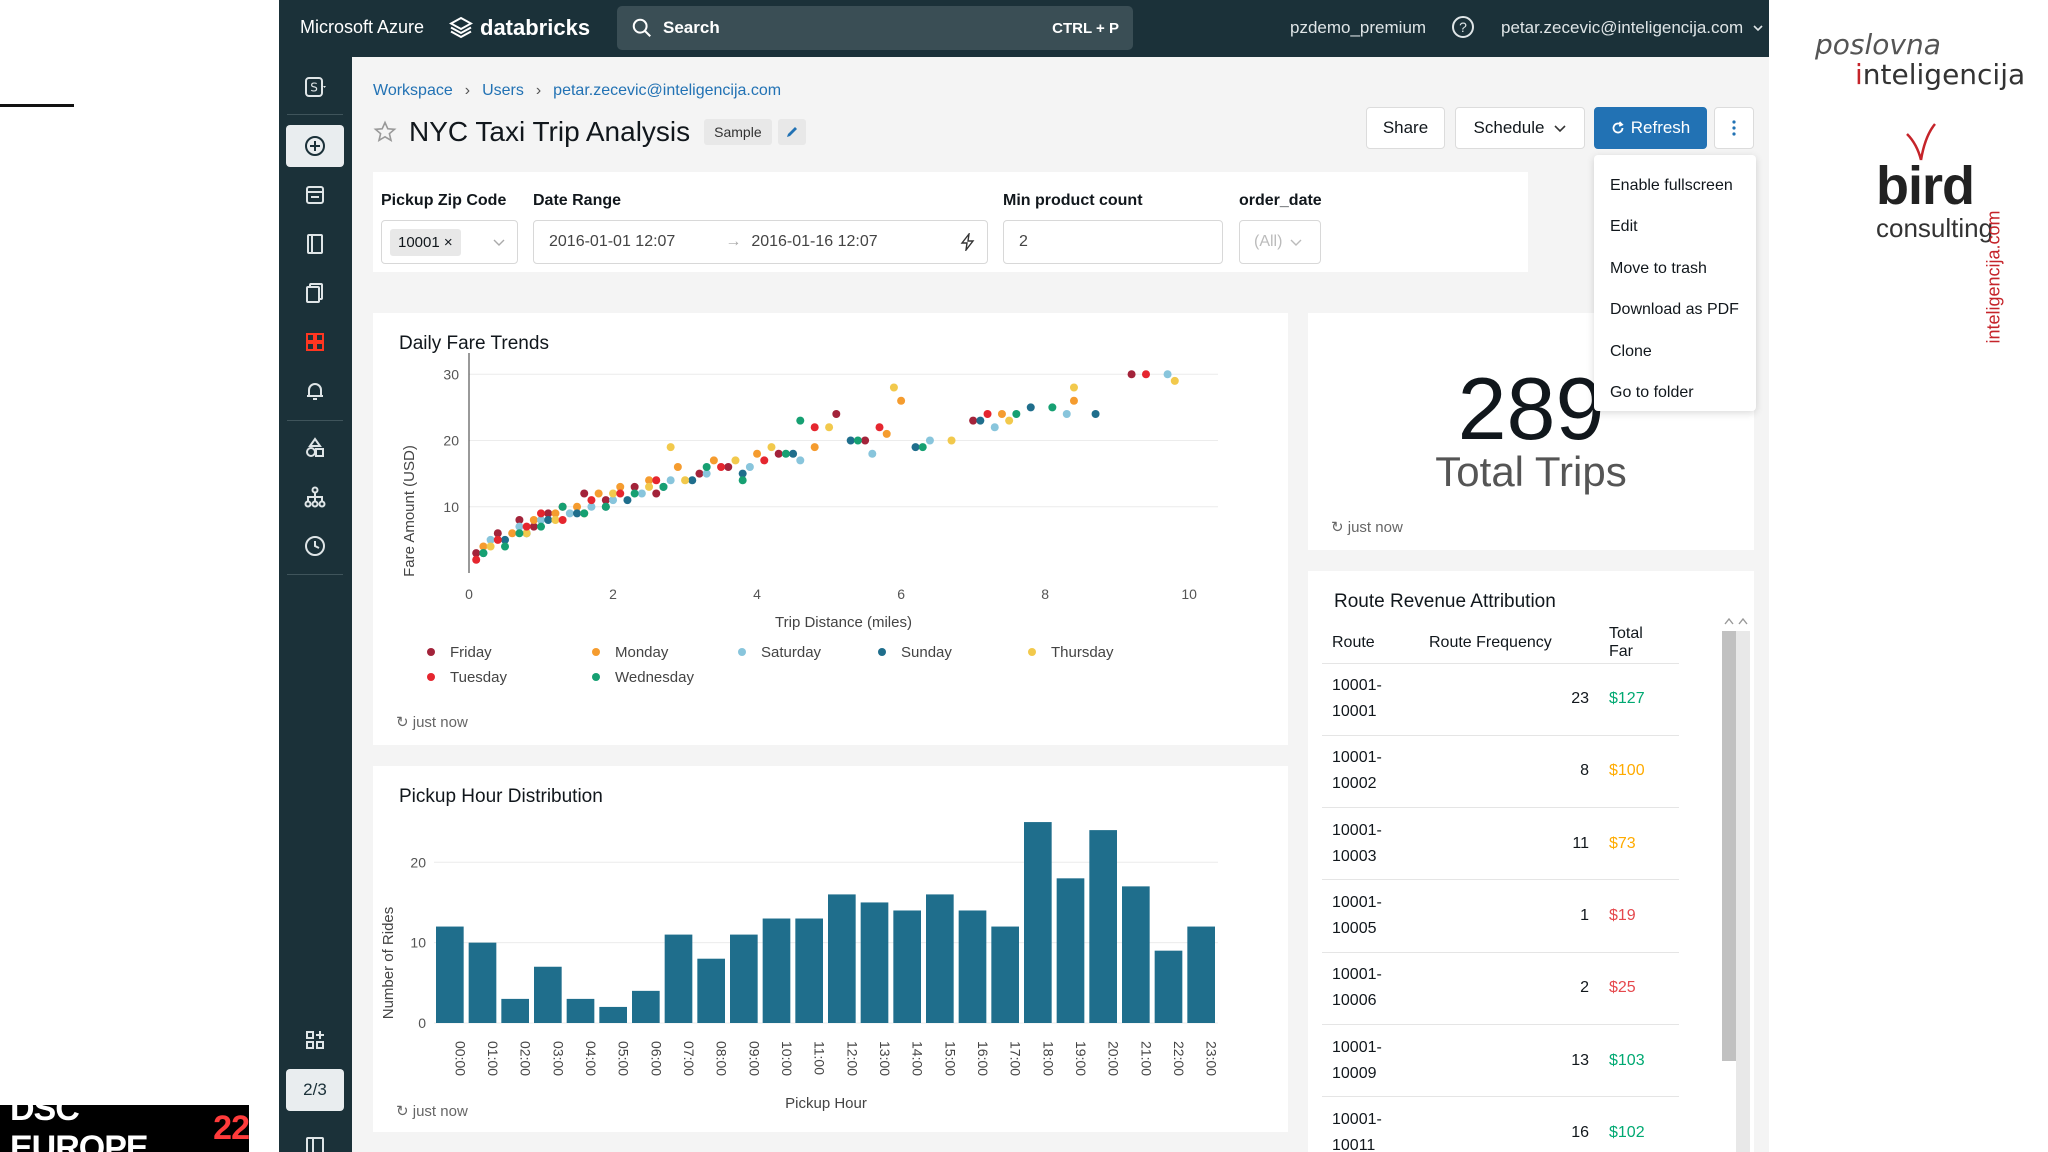 Image resolution: width=2048 pixels, height=1152 pixels. I want to click on sidebar-item-partner-connect, so click(315, 1040).